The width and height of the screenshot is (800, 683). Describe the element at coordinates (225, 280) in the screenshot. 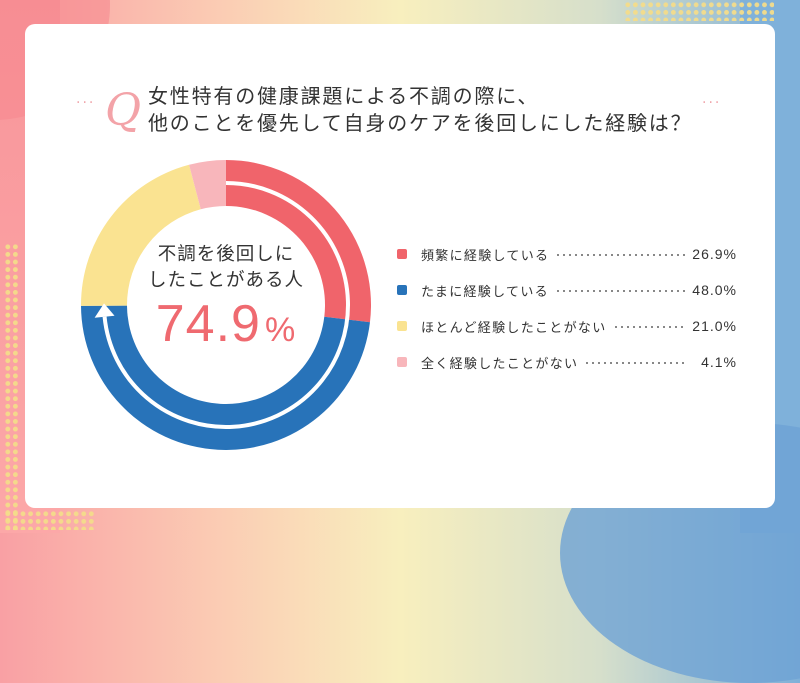

I see `center-label-line-2: したことがある人` at that location.